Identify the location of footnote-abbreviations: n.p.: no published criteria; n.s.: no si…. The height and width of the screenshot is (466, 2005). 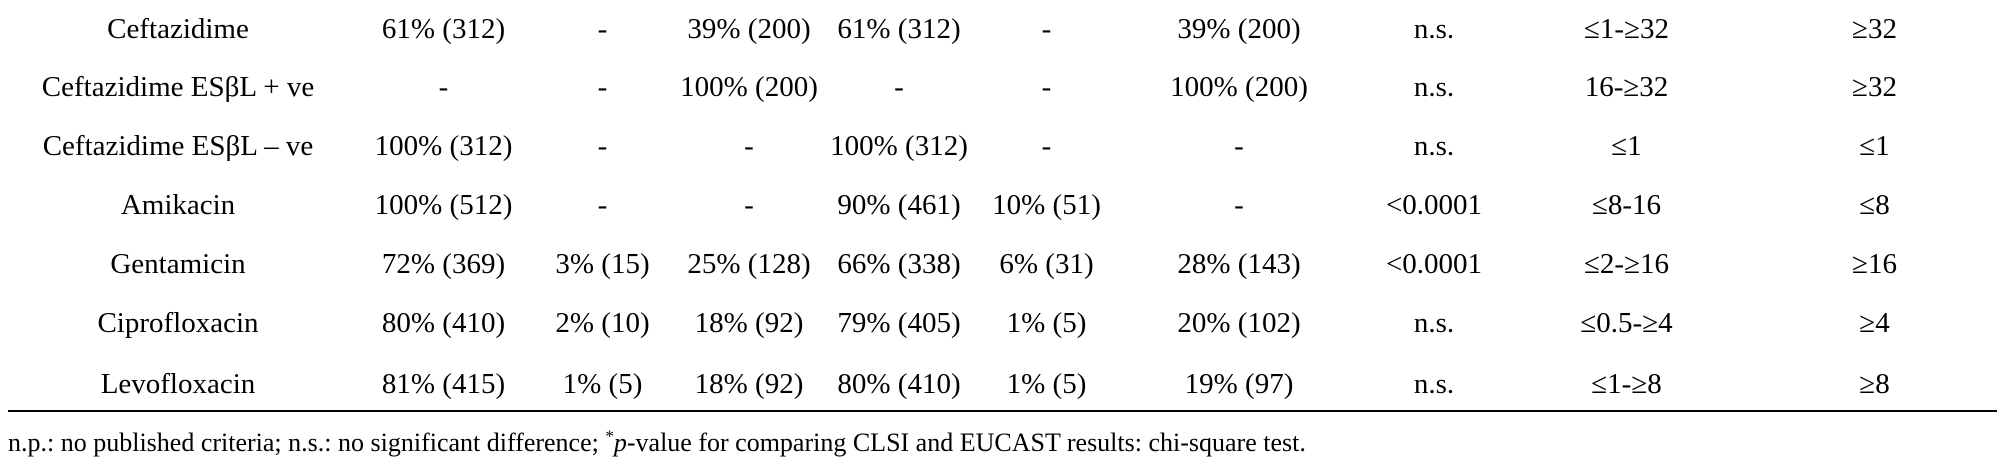
(307, 442).